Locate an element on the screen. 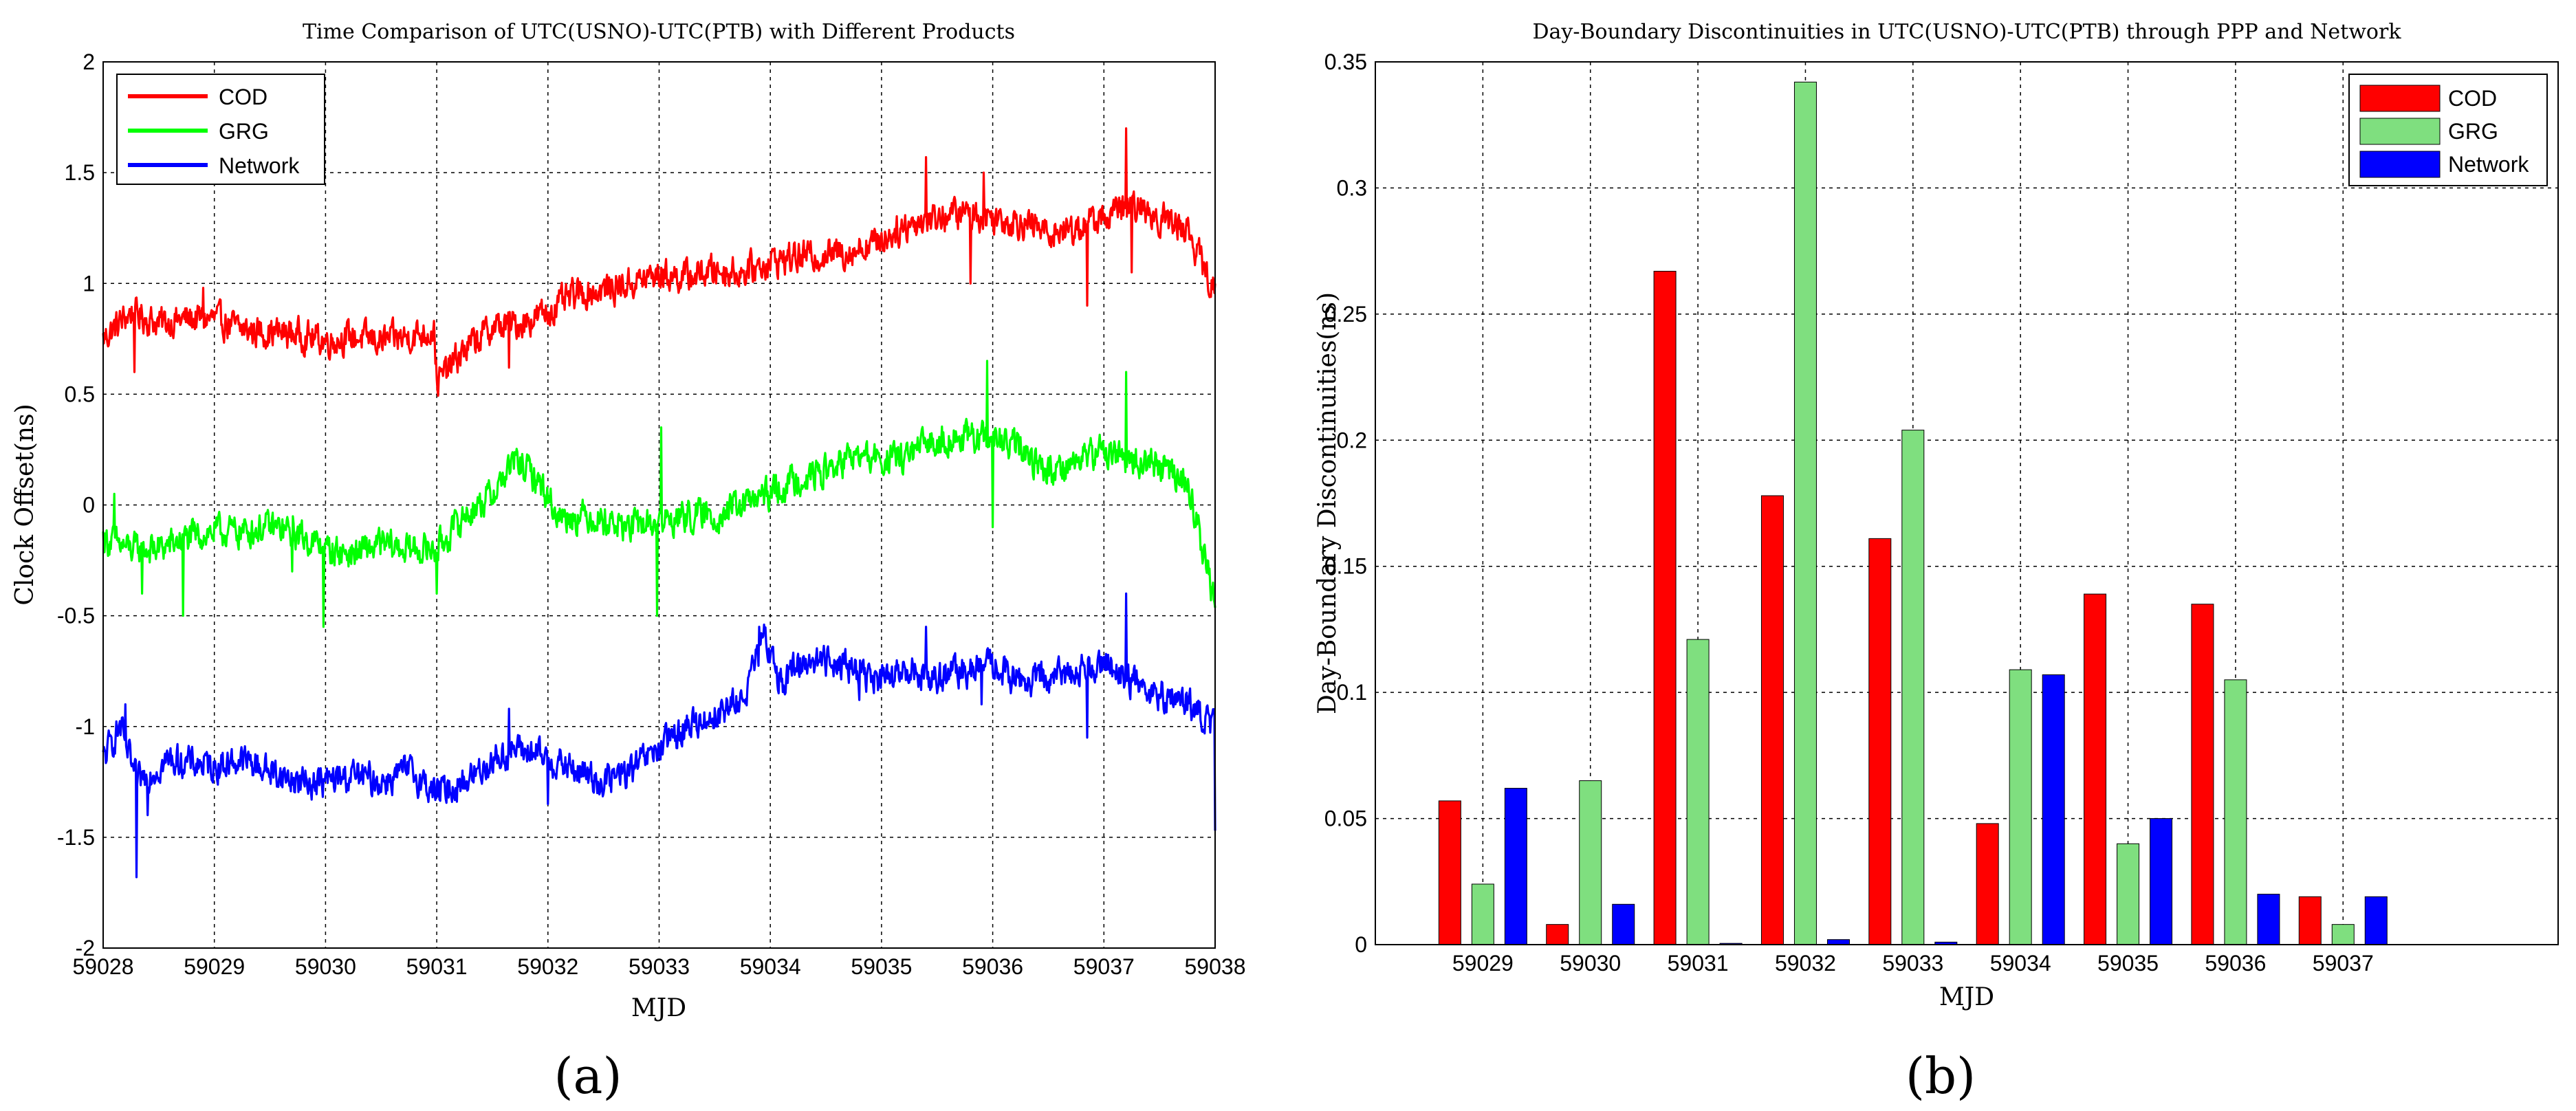 This screenshot has width=2576, height=1111. legend-b-grg-swatch is located at coordinates (2400, 131).